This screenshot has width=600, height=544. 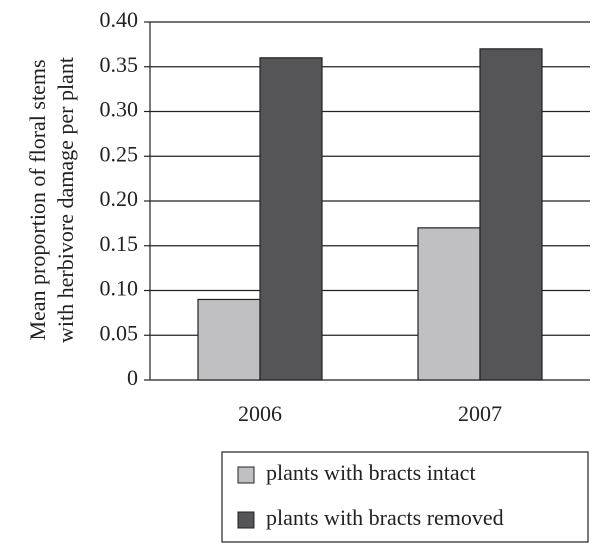 I want to click on y-tick-label: 0.30, so click(x=119, y=109).